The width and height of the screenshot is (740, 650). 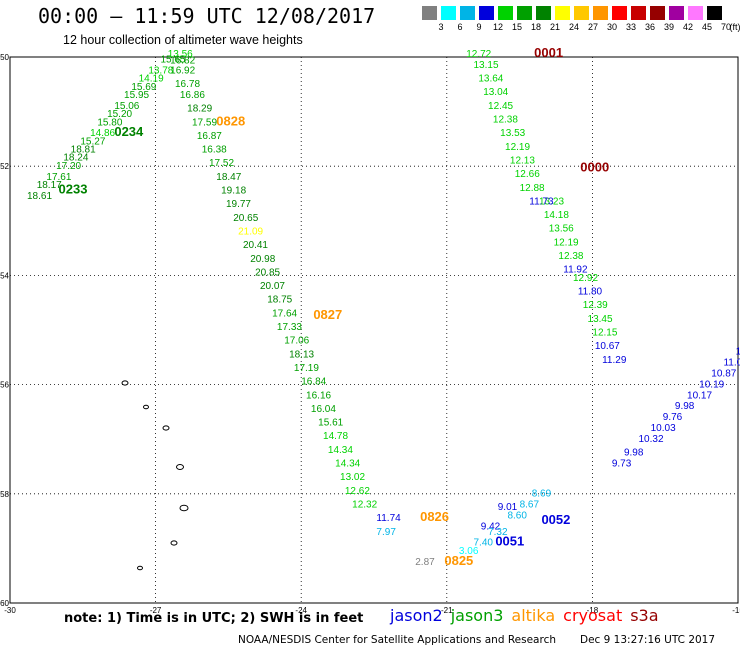 What do you see at coordinates (595, 305) in the screenshot?
I see `swh-value-label: 12.39` at bounding box center [595, 305].